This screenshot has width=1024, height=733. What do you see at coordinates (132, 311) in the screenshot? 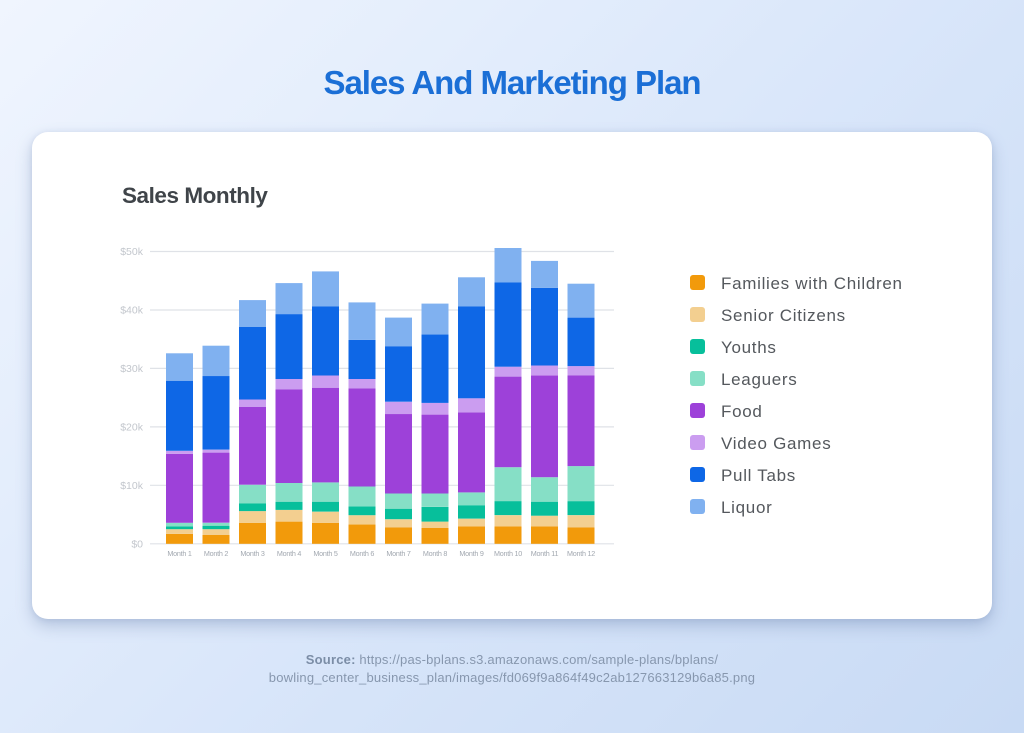
I see `svg-text: $40k` at bounding box center [132, 311].